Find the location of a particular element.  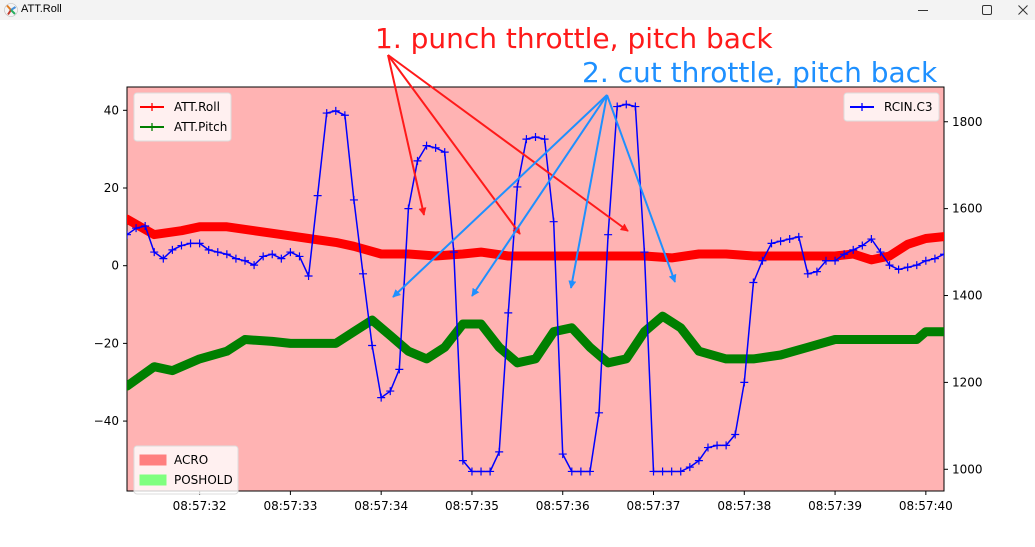

annotation-layer is located at coordinates (532, 176).